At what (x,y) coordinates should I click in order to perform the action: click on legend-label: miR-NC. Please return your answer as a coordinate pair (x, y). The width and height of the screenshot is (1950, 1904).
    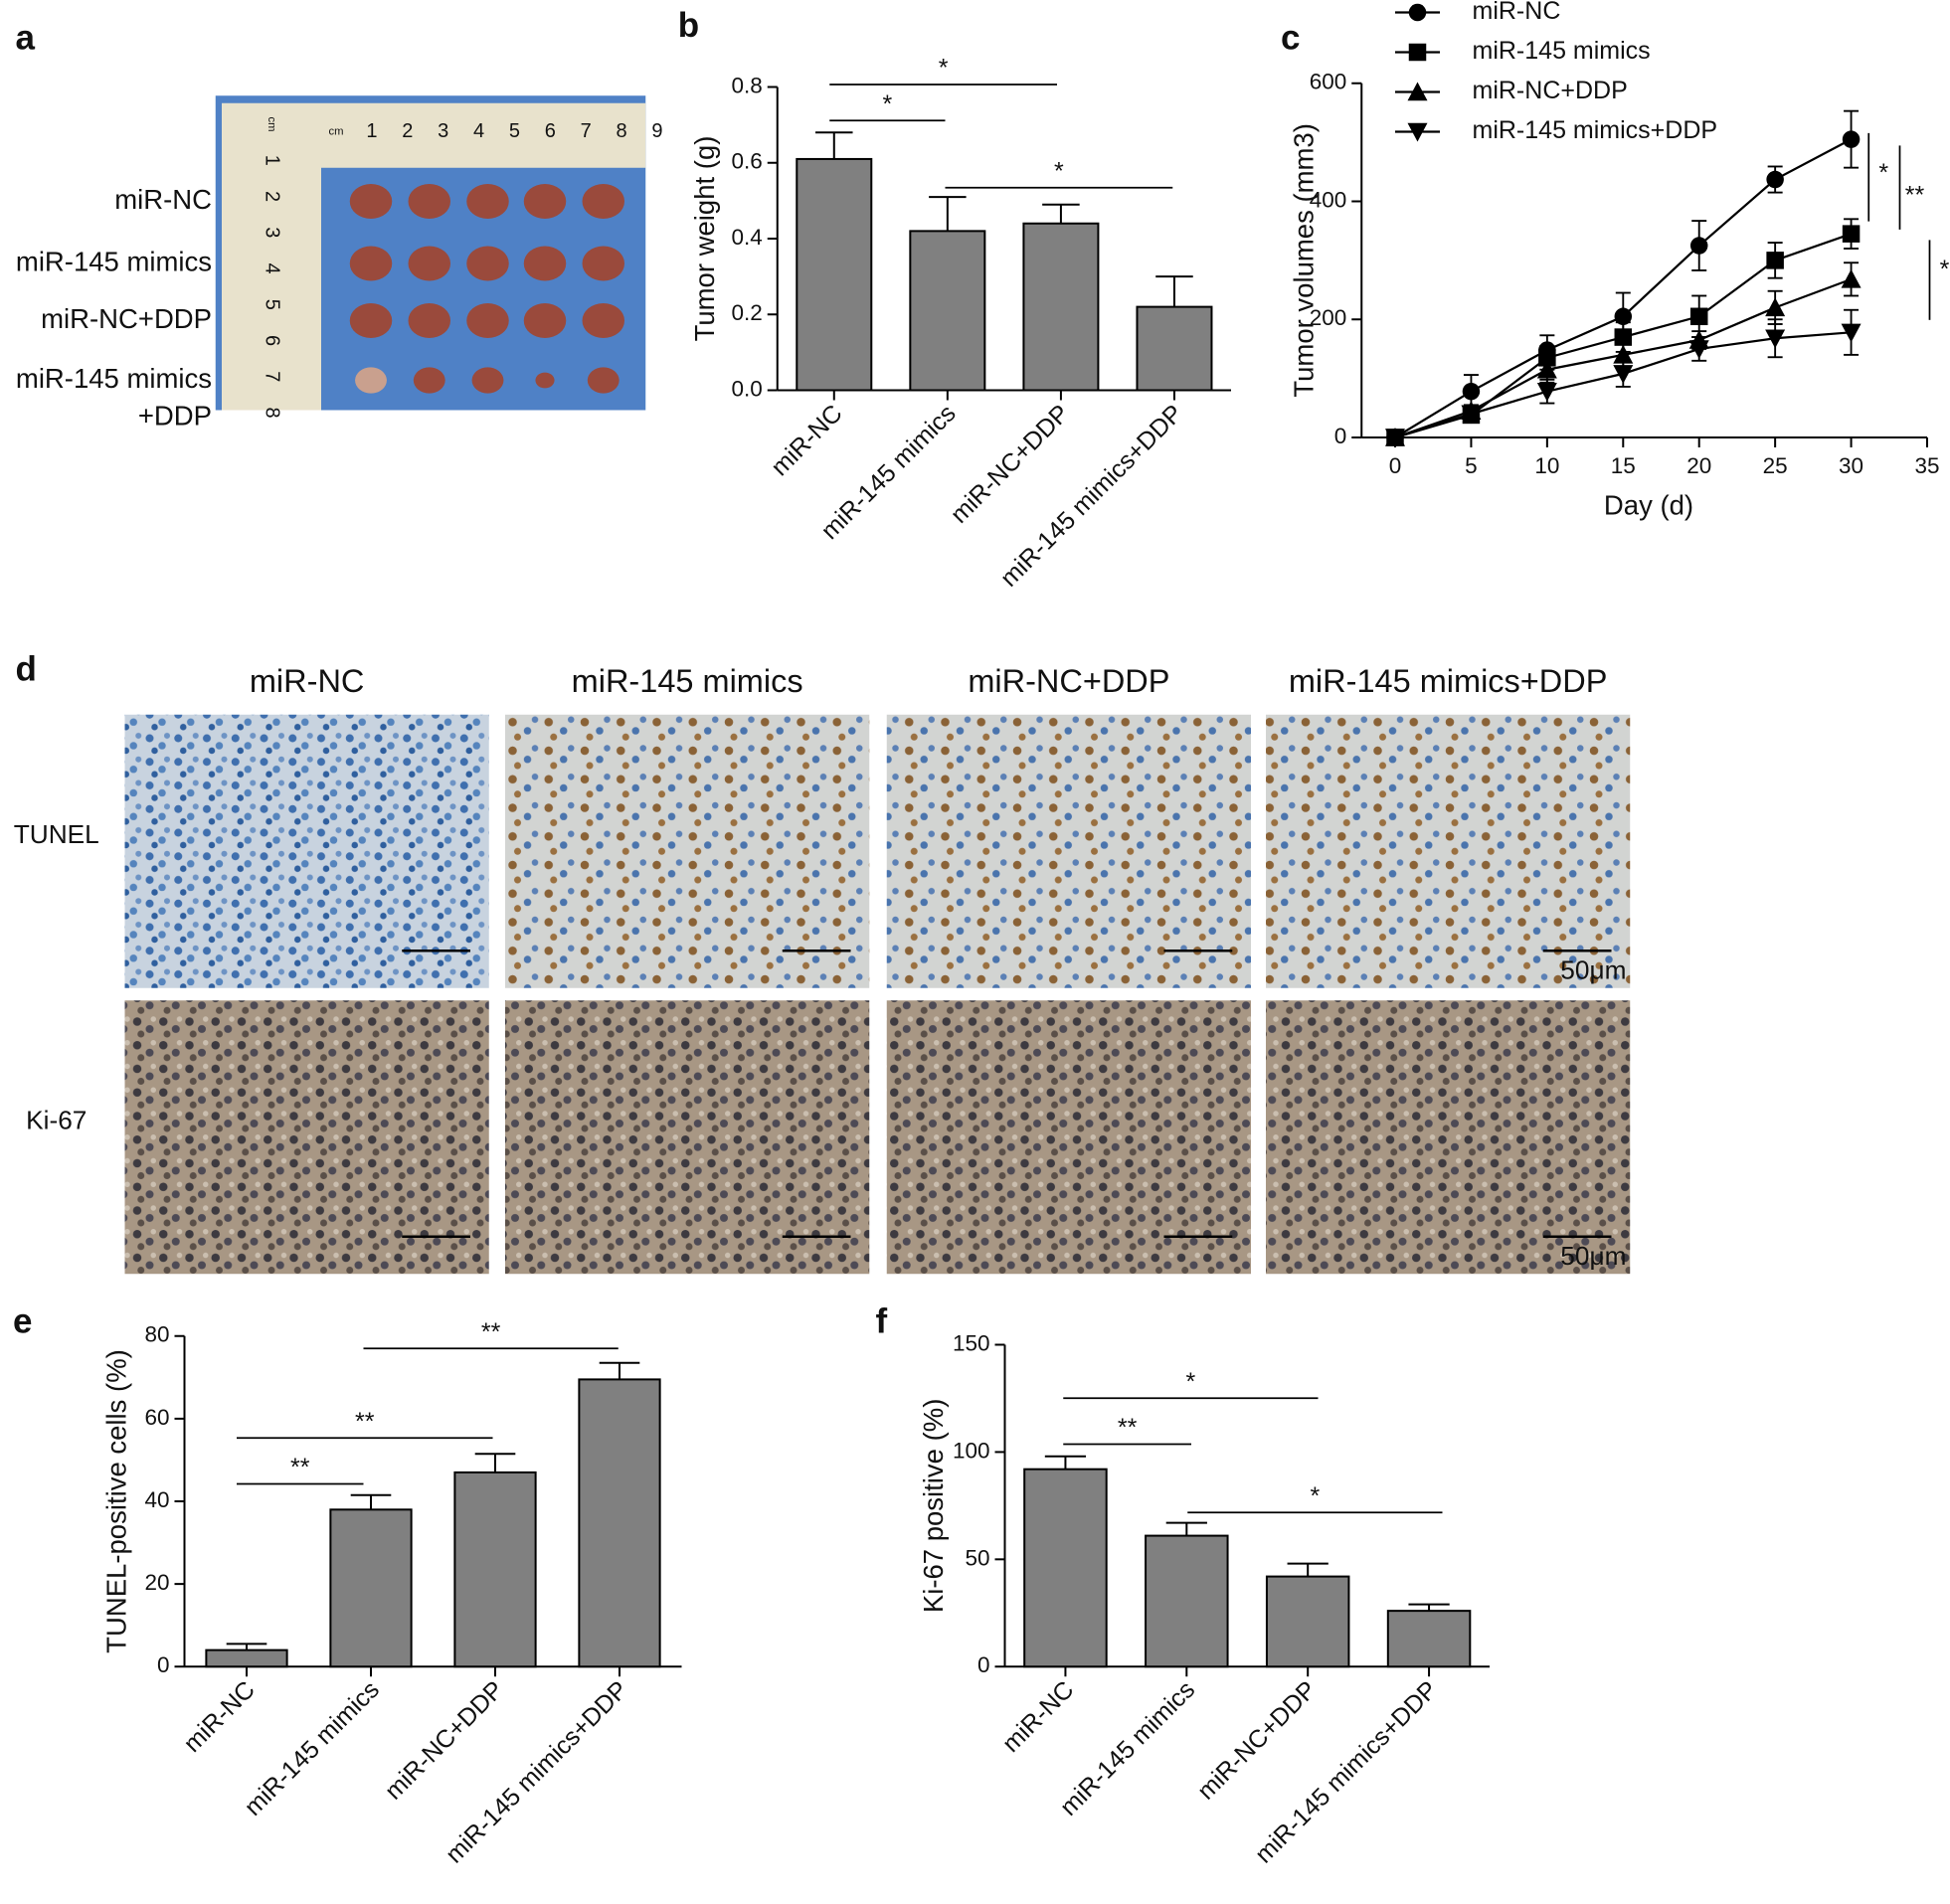
    Looking at the image, I should click on (1517, 12).